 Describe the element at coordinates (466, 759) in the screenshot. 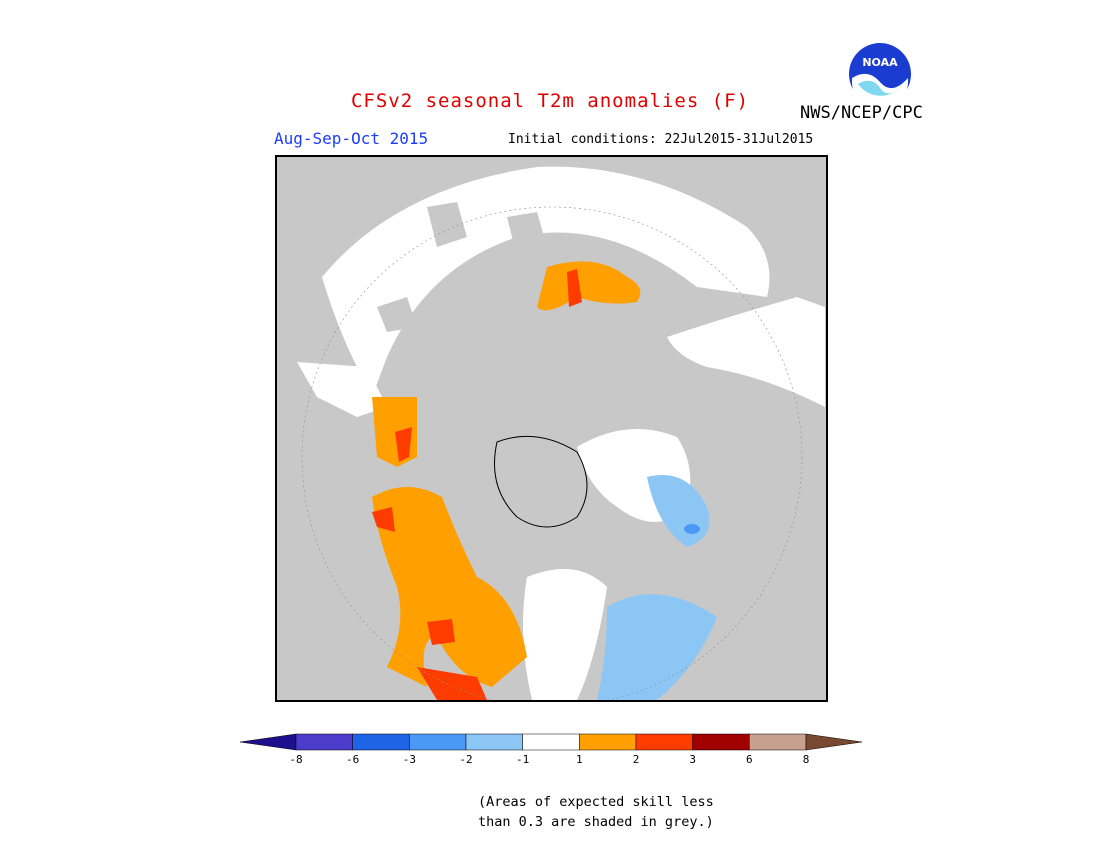

I see `colorbar-tick-label: -2` at that location.